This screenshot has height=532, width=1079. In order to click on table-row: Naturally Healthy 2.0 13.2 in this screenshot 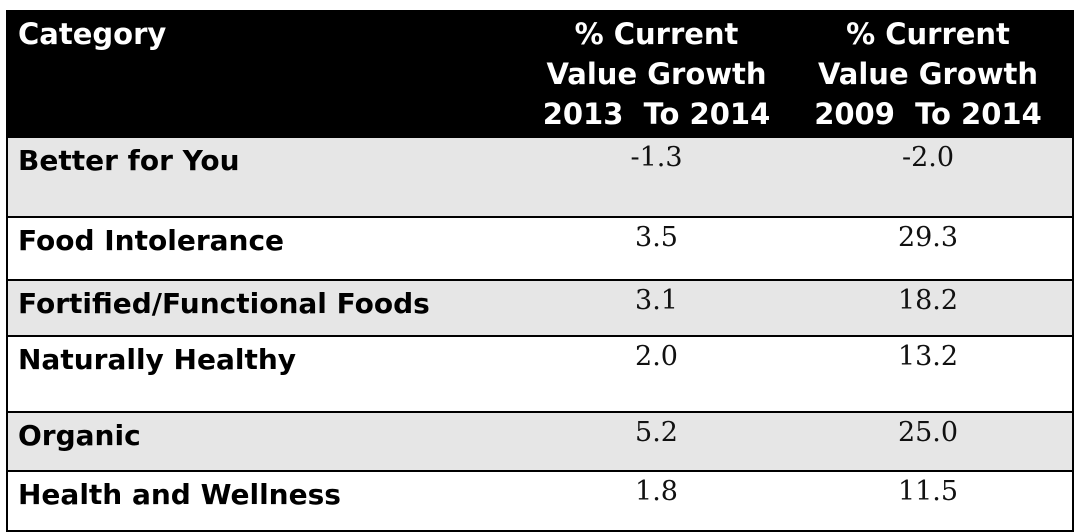, I will do `click(540, 374)`.